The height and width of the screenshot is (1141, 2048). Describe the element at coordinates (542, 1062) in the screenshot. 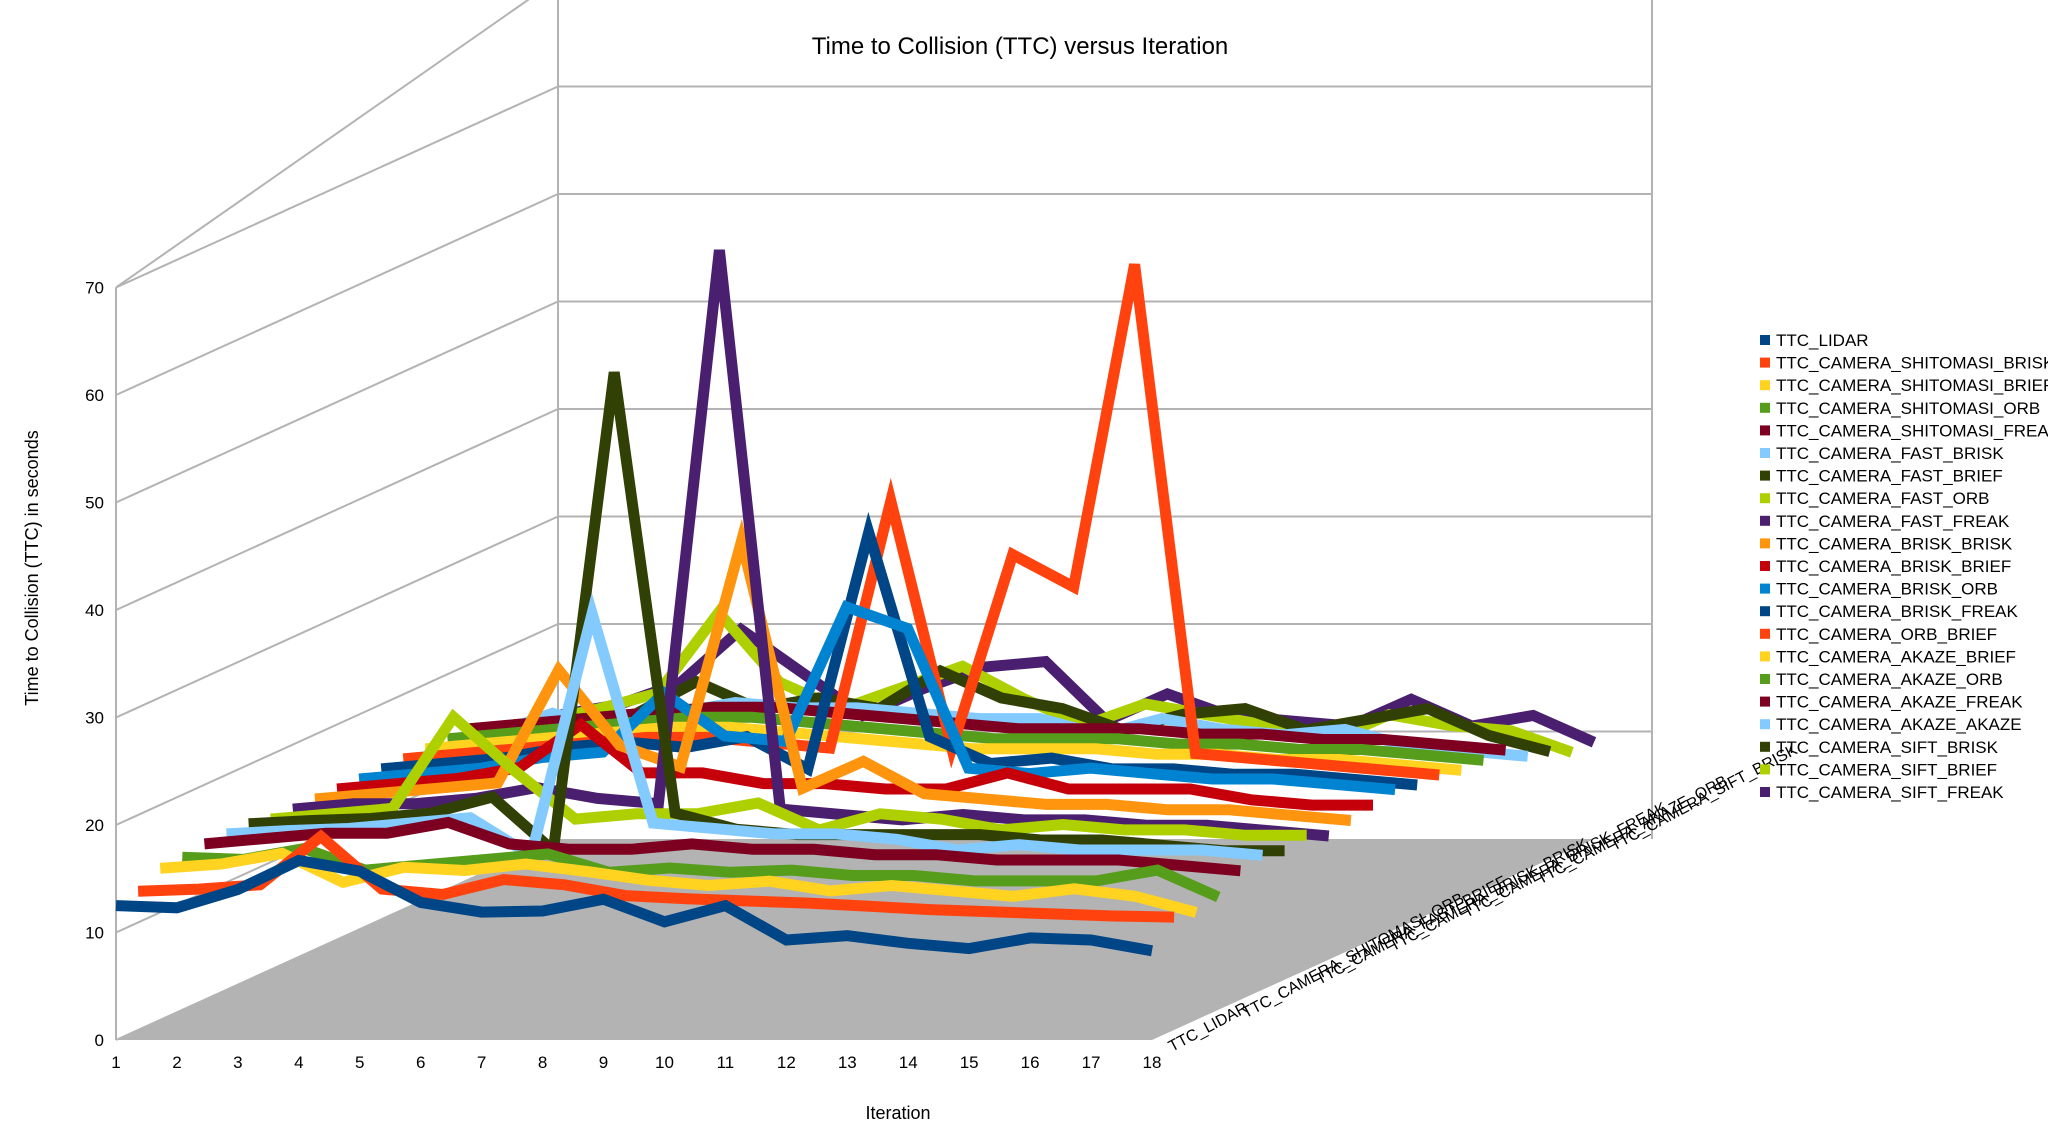

I see `x-tick-label: 8` at that location.